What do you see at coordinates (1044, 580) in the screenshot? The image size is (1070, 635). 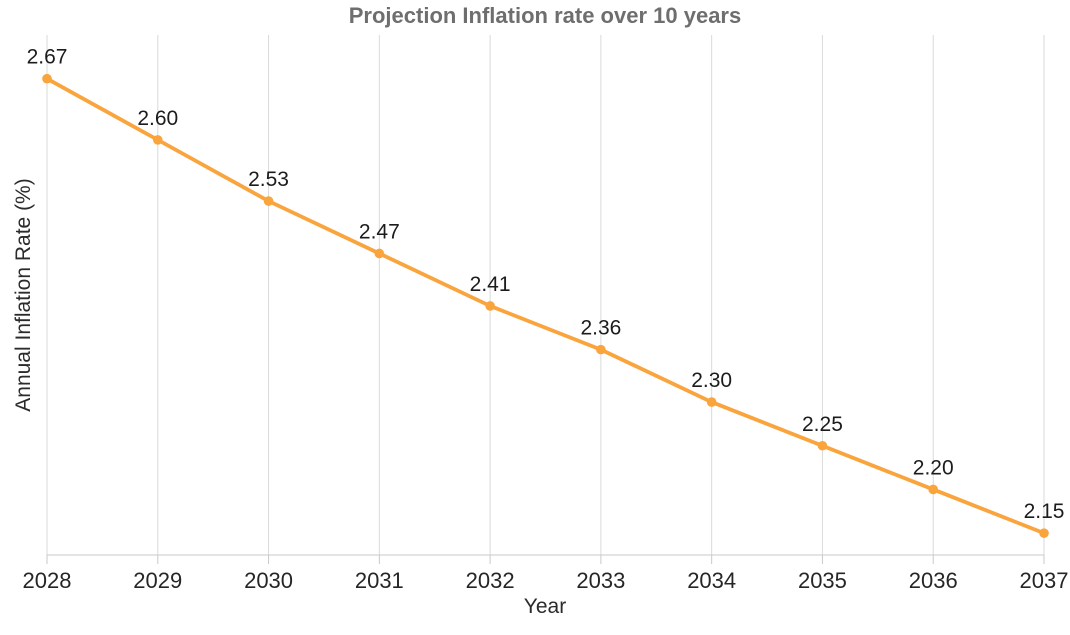 I see `x-tick-label: 2037` at bounding box center [1044, 580].